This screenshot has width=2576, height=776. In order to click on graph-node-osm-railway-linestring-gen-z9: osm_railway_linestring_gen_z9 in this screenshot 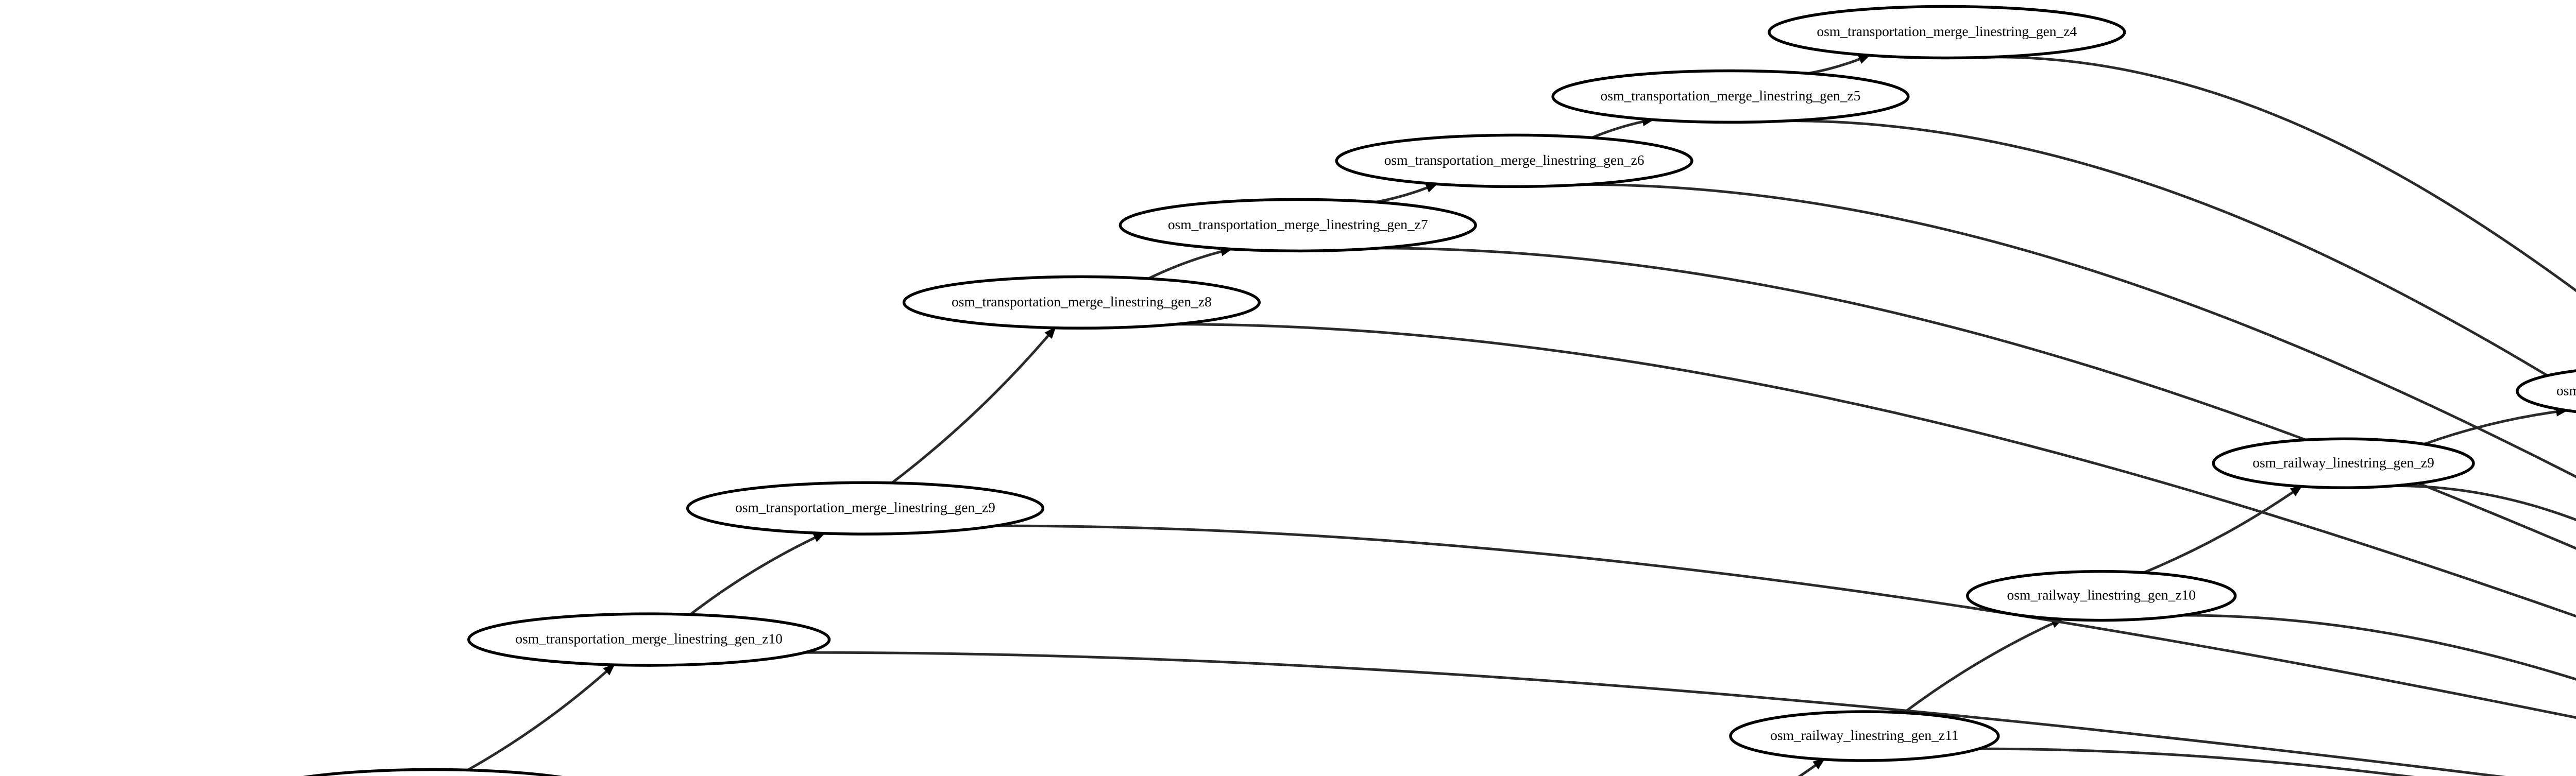, I will do `click(2343, 463)`.